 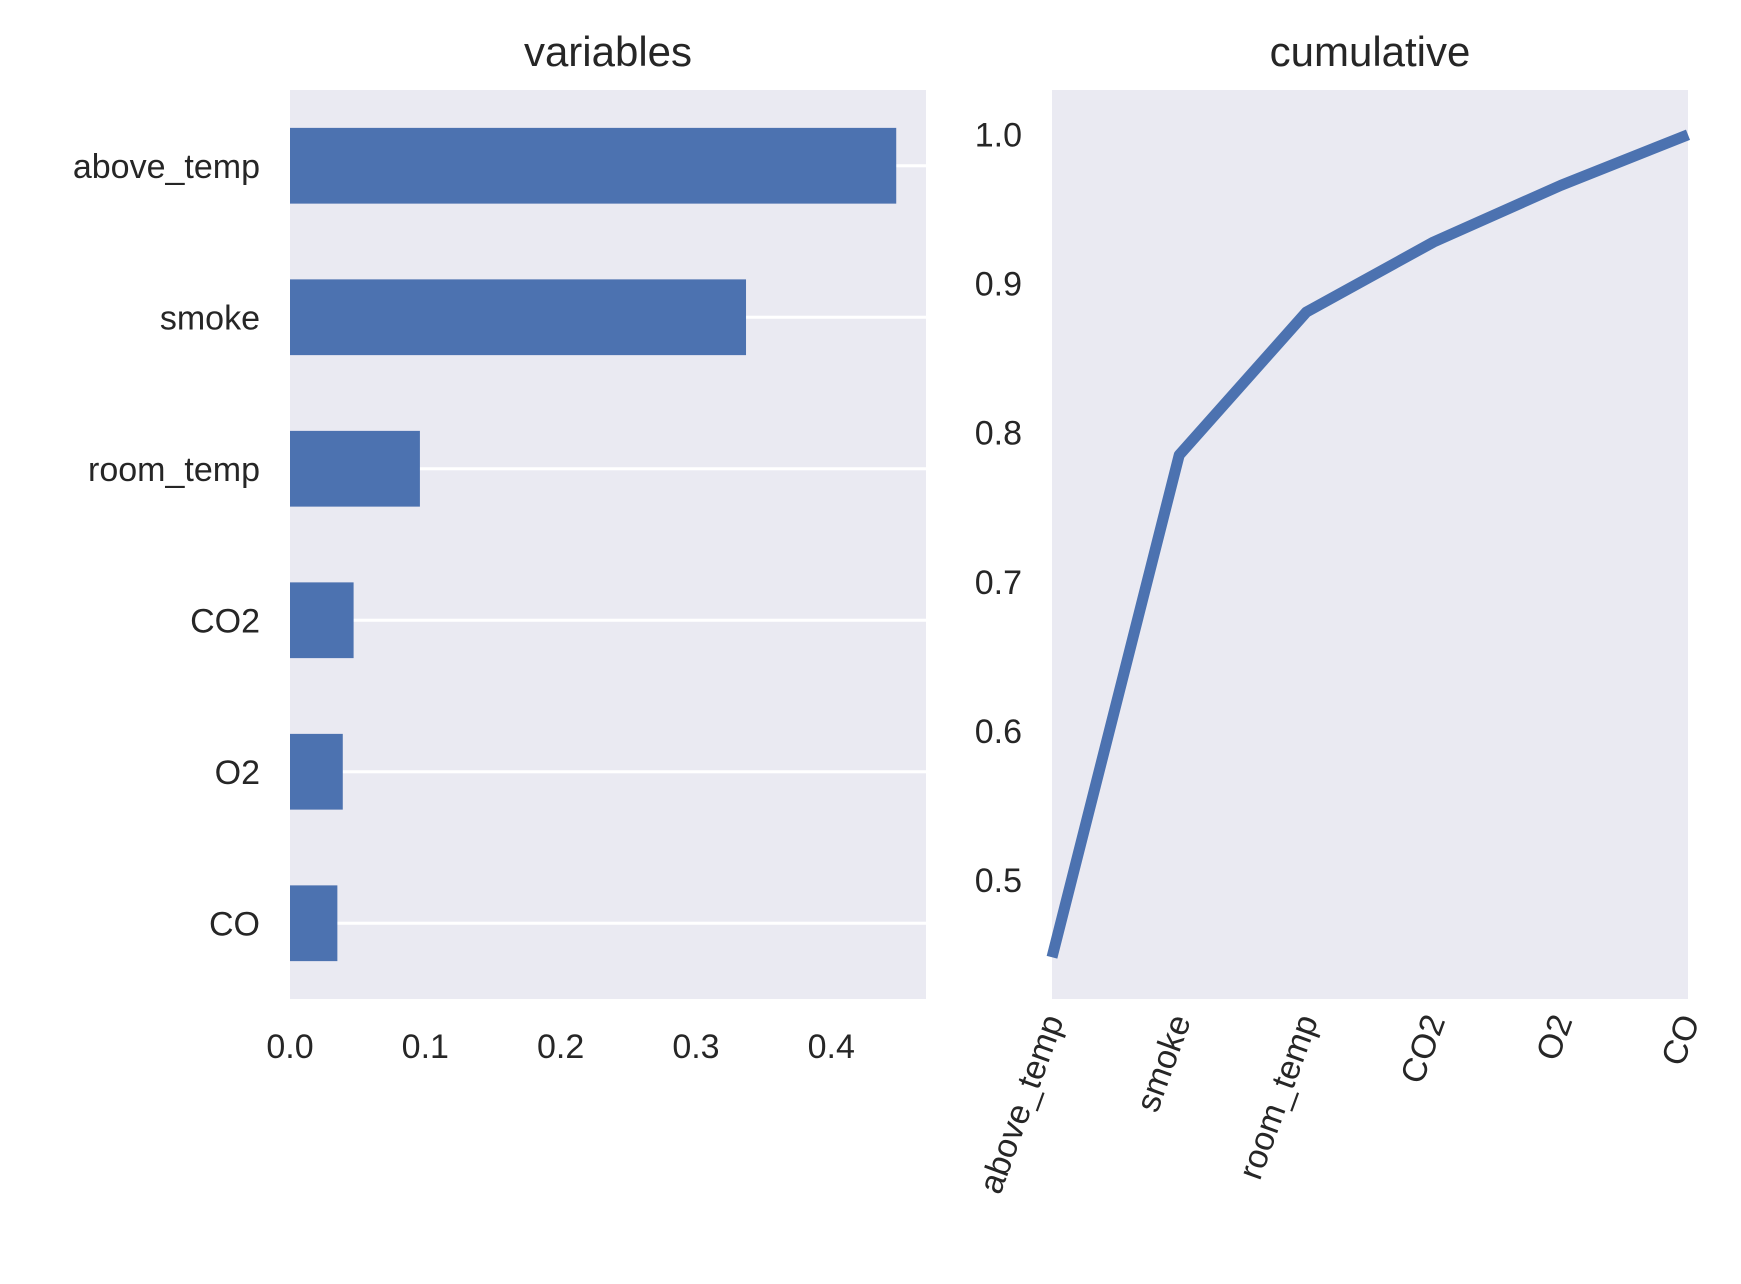 I want to click on x-tick-label: CO, so click(x=1680, y=1040).